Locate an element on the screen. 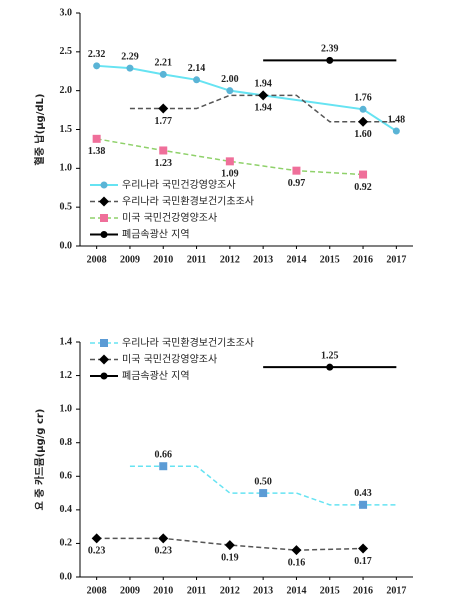  data-label: 0.50 is located at coordinates (263, 481).